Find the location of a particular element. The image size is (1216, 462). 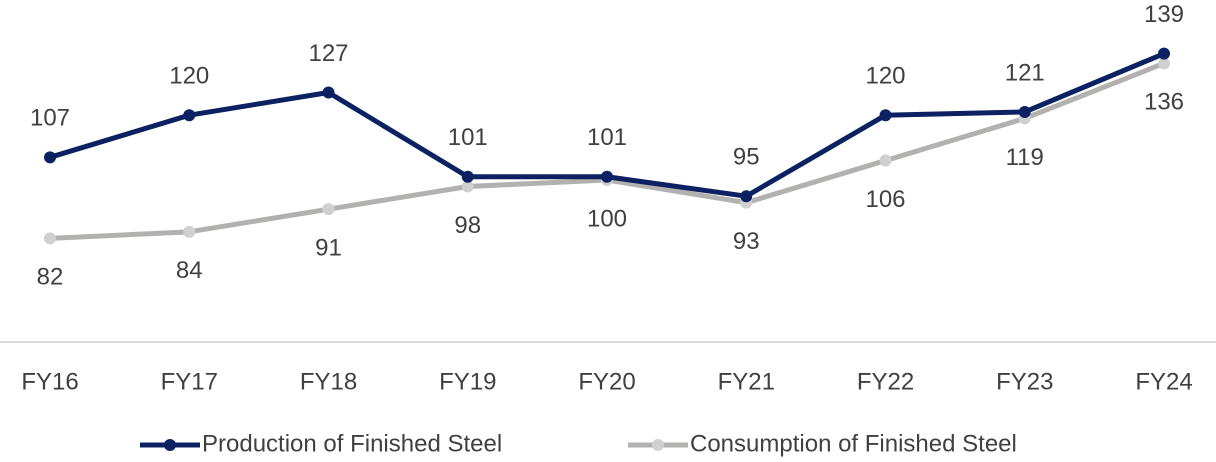

data-label: 136 is located at coordinates (1164, 102).